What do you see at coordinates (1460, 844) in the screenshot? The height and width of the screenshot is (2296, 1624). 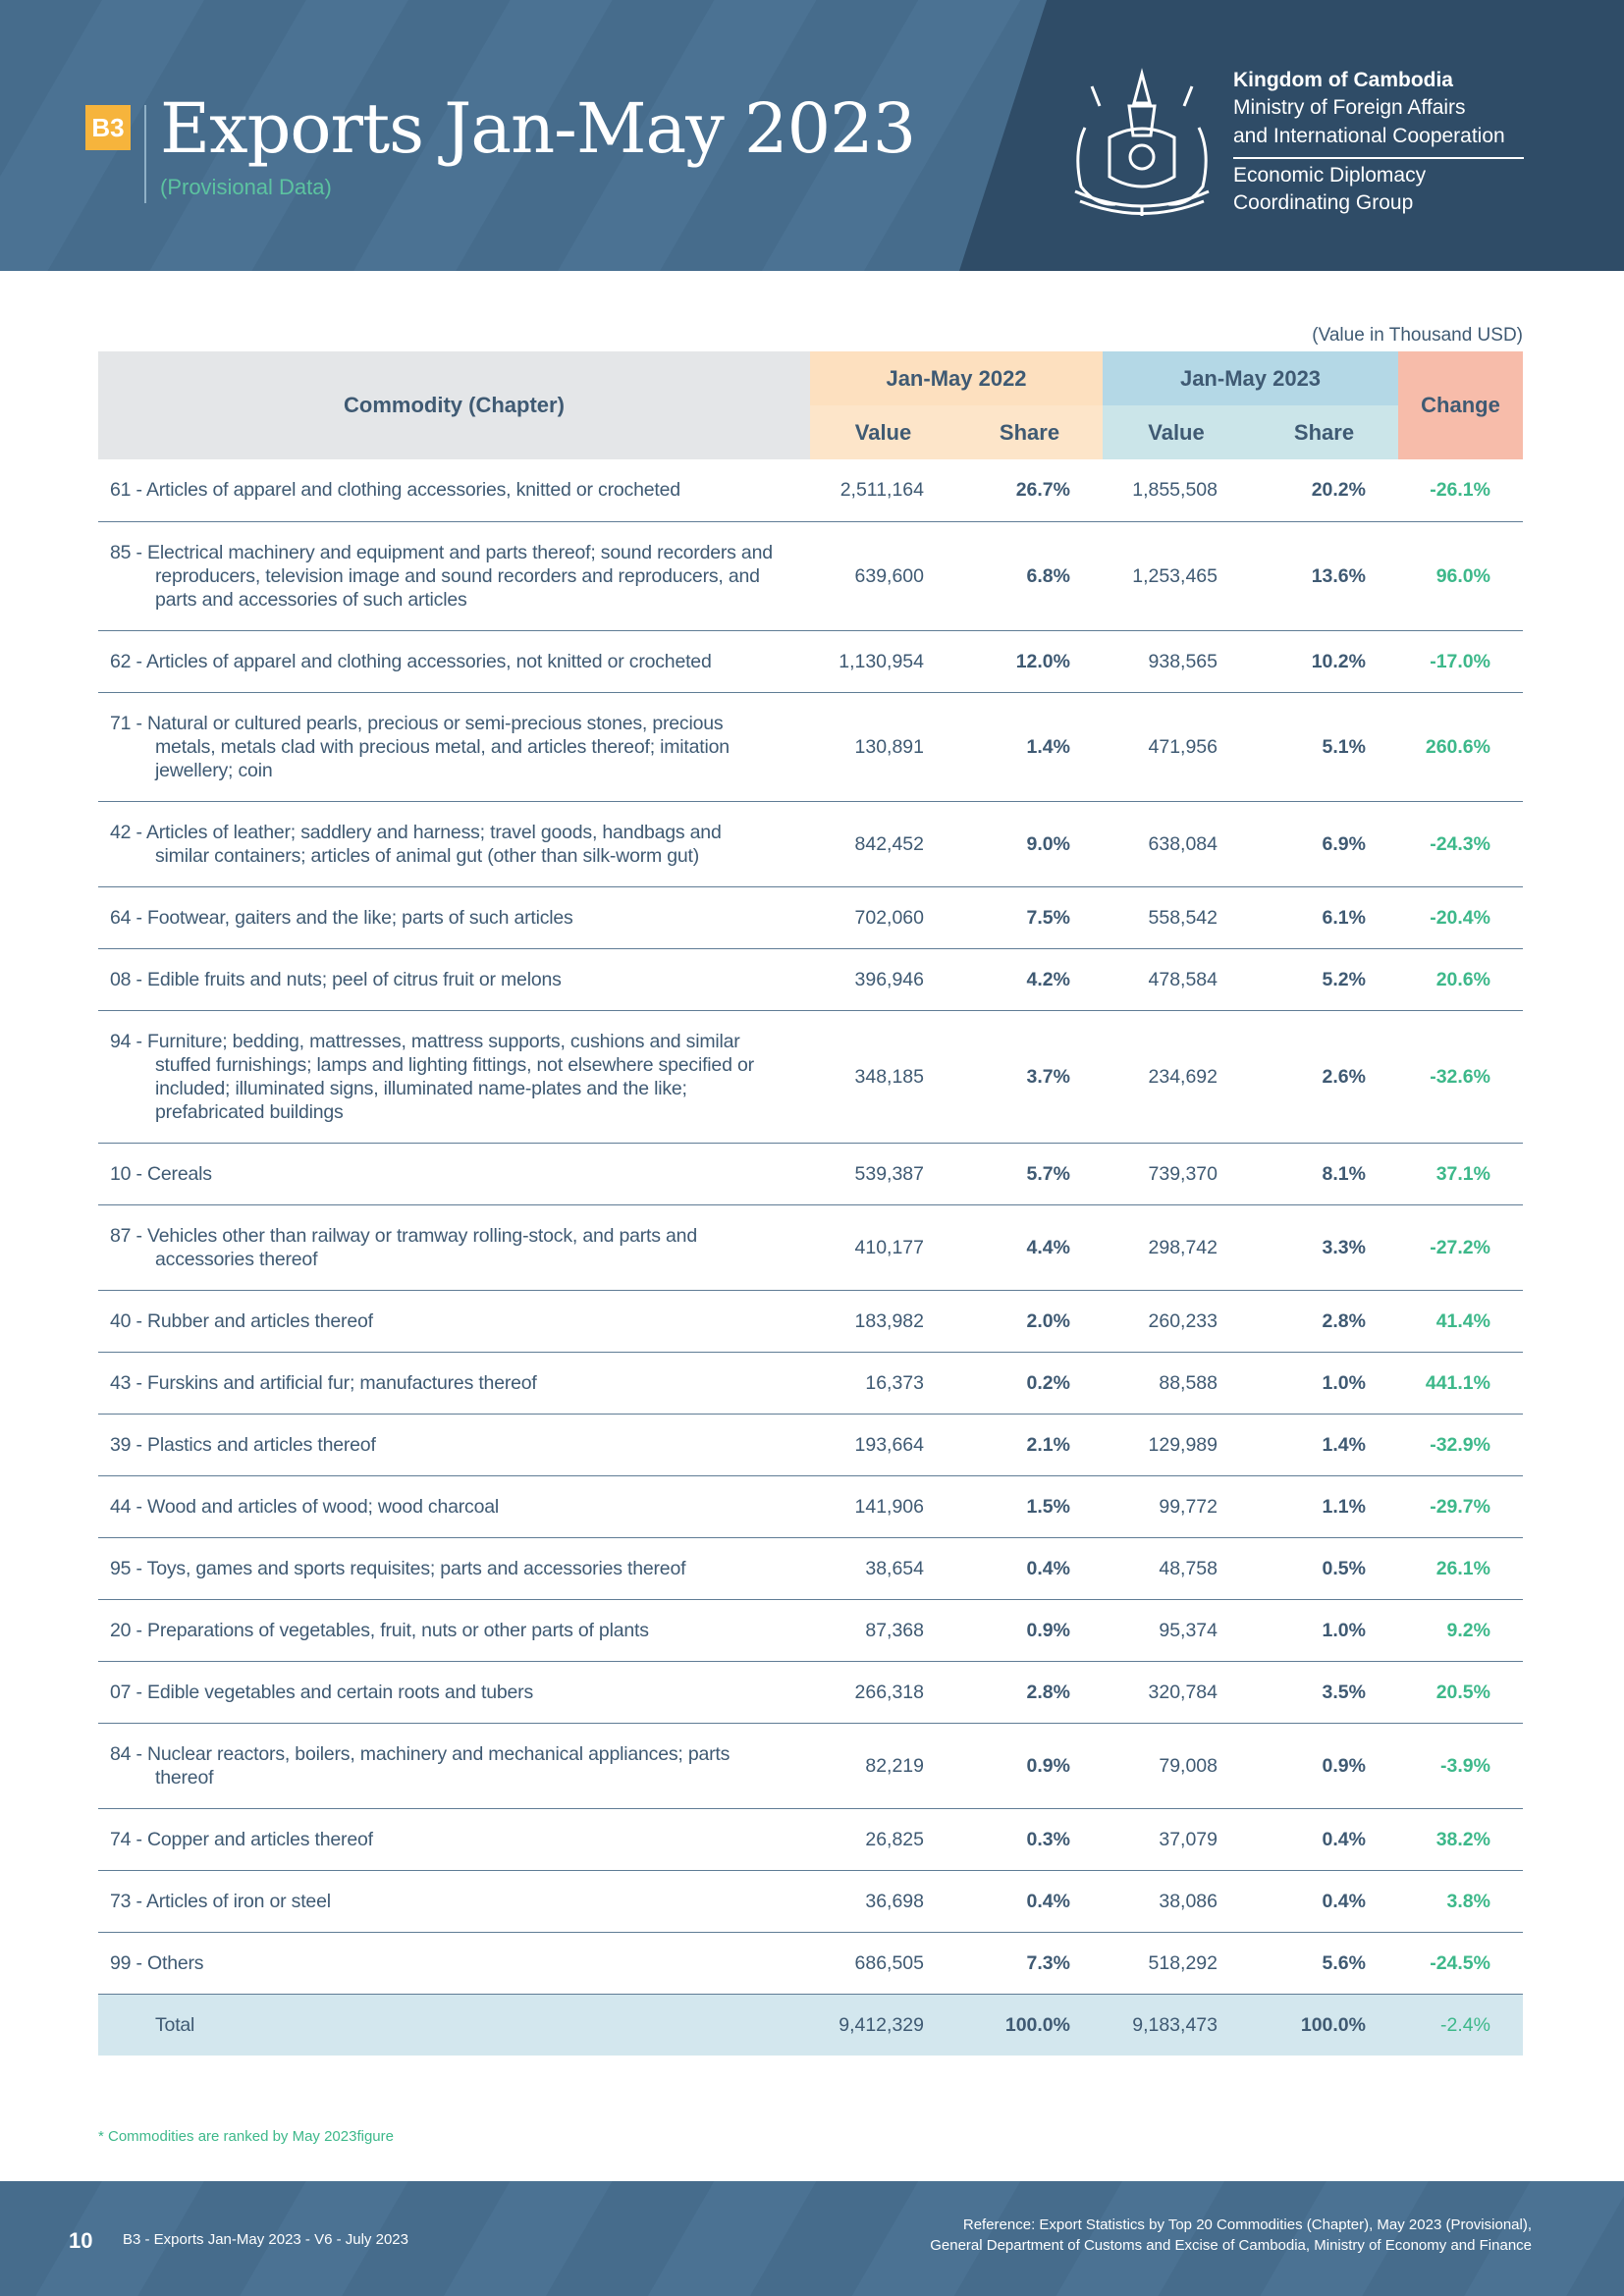 I see `change-cell: -24.3%` at bounding box center [1460, 844].